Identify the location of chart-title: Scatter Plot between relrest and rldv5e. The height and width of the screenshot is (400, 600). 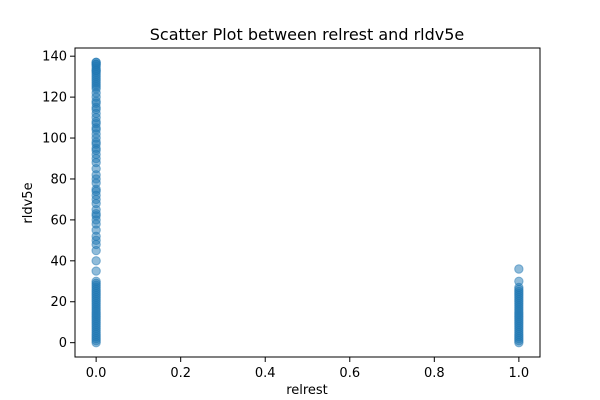
(307, 34).